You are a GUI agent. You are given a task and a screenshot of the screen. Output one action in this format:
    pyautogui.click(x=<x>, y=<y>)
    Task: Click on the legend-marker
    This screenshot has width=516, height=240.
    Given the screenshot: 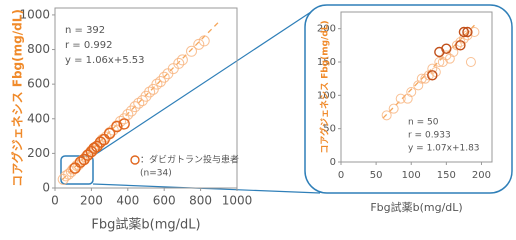 What is the action you would take?
    pyautogui.click(x=135, y=160)
    